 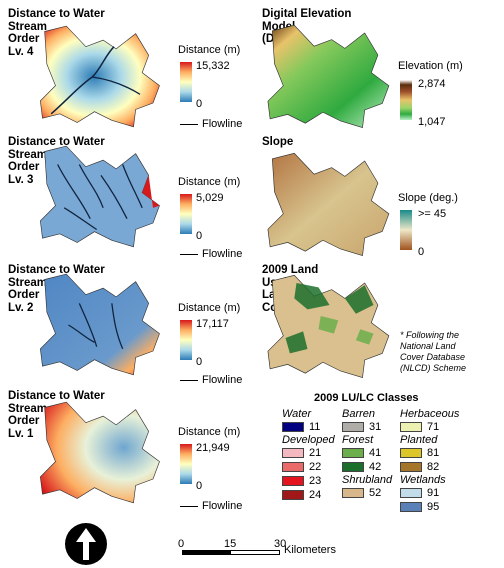 I want to click on panel-title-dist3: Distance to Water Stream Order Lv. 3, so click(x=56, y=161).